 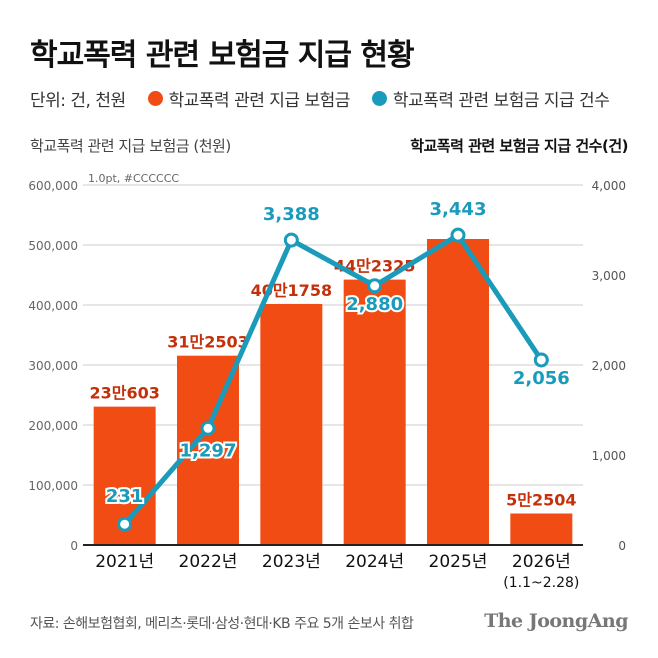 What do you see at coordinates (53, 486) in the screenshot?
I see `y-left-tick-label: 100,000` at bounding box center [53, 486].